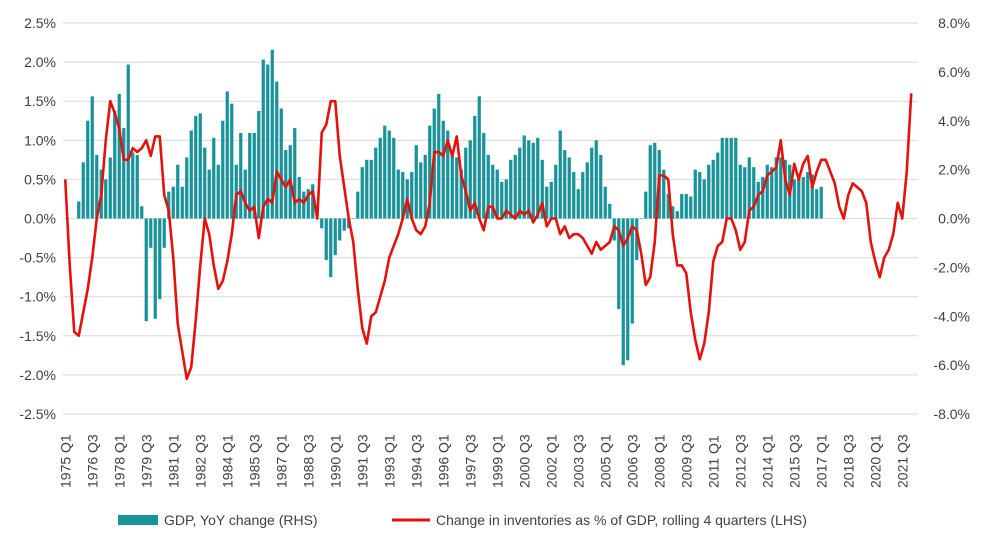 This screenshot has width=989, height=553. Describe the element at coordinates (954, 121) in the screenshot. I see `right-tick-label: 4.0%` at that location.